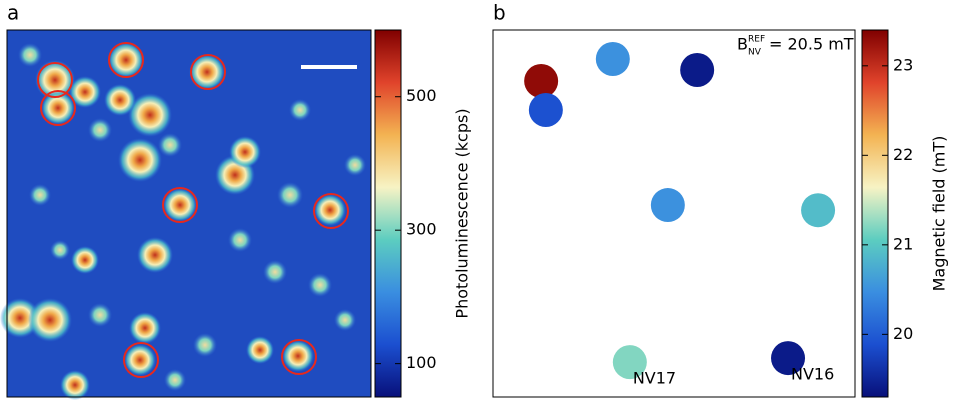 Image resolution: width=953 pixels, height=401 pixels. What do you see at coordinates (462, 213) in the screenshot?
I see `colorbar-label: Photoluminescence (kcps)` at bounding box center [462, 213].